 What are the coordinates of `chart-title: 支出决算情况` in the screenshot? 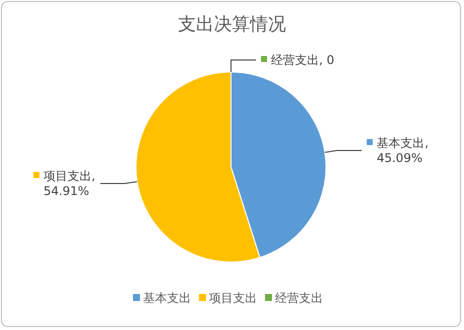 It's located at (232, 24).